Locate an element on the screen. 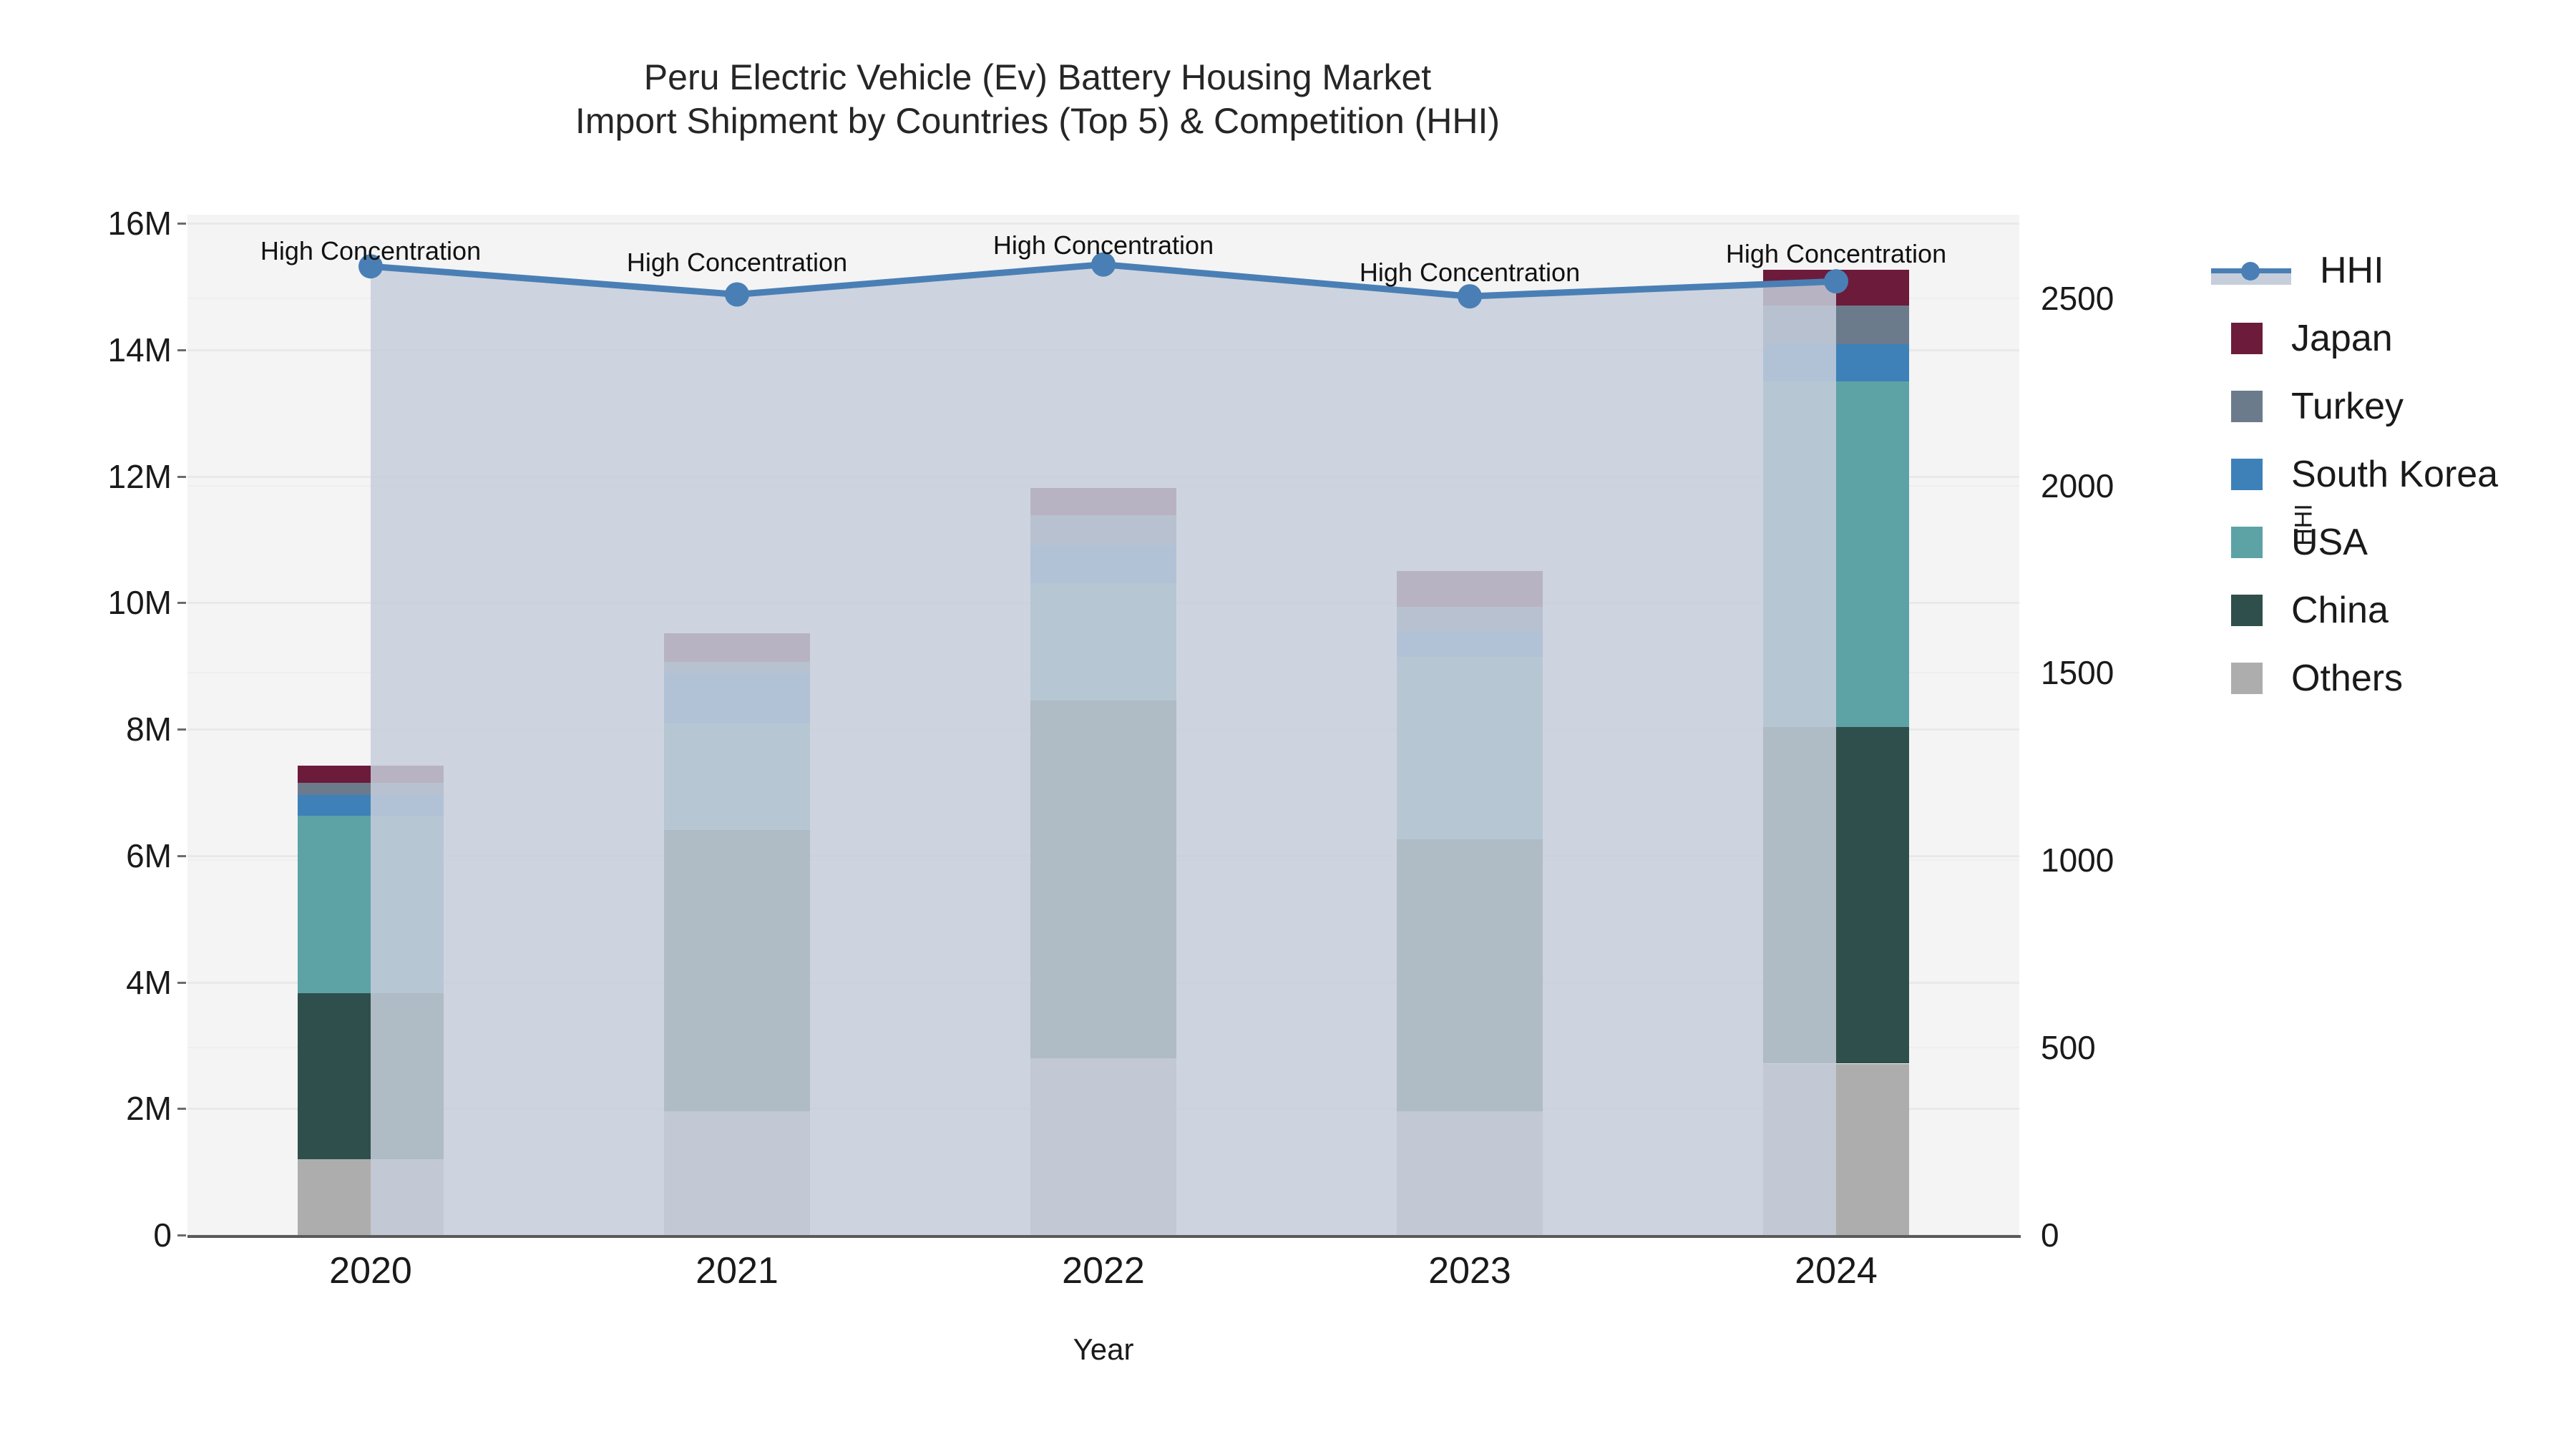 The height and width of the screenshot is (1449, 2576). bar-segment-japan-2023 is located at coordinates (1470, 589).